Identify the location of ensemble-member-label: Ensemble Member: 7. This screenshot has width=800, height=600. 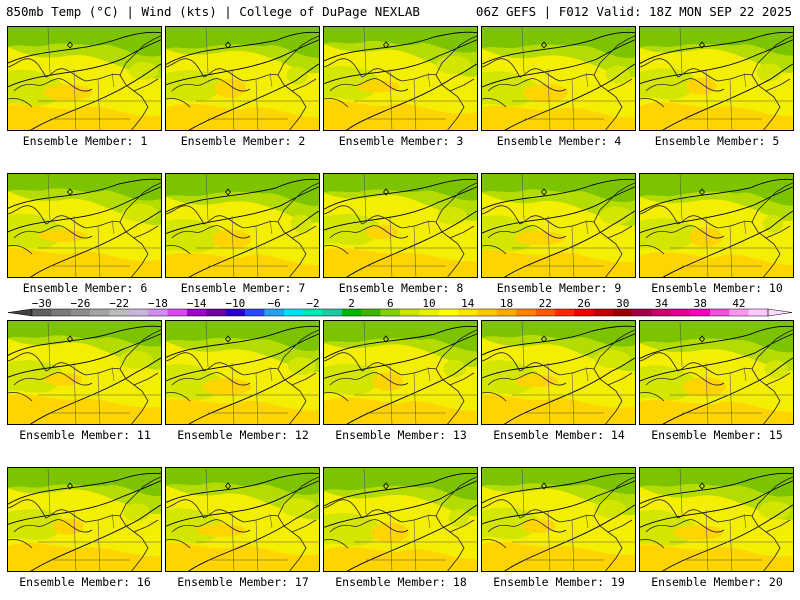
(243, 288).